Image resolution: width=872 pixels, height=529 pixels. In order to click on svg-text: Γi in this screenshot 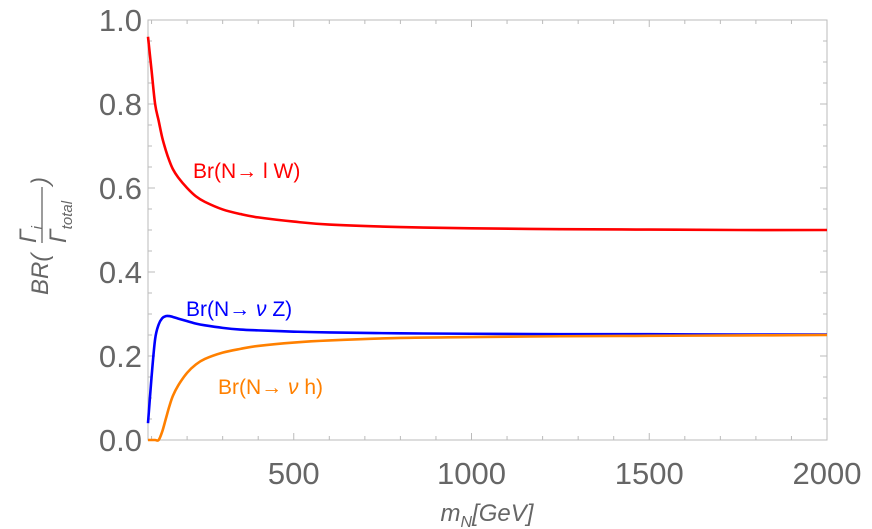, I will do `click(30, 234)`.